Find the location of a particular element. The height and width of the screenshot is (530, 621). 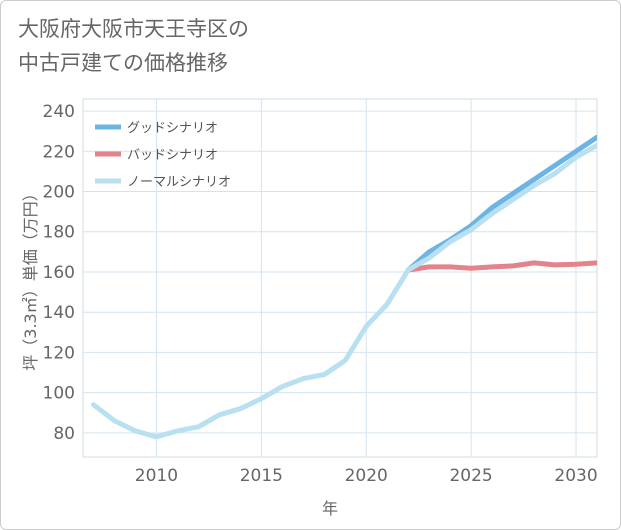

x-tick-label: 2025 is located at coordinates (470, 476).